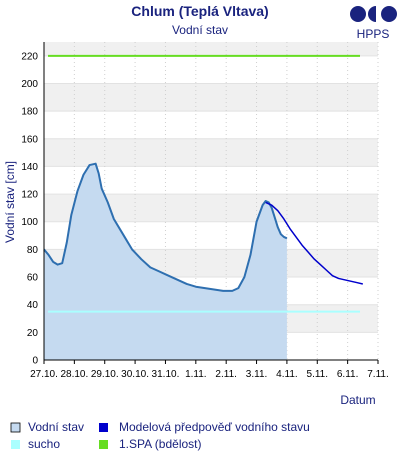 The height and width of the screenshot is (460, 400). I want to click on x-tick-label: 6.11., so click(348, 374).